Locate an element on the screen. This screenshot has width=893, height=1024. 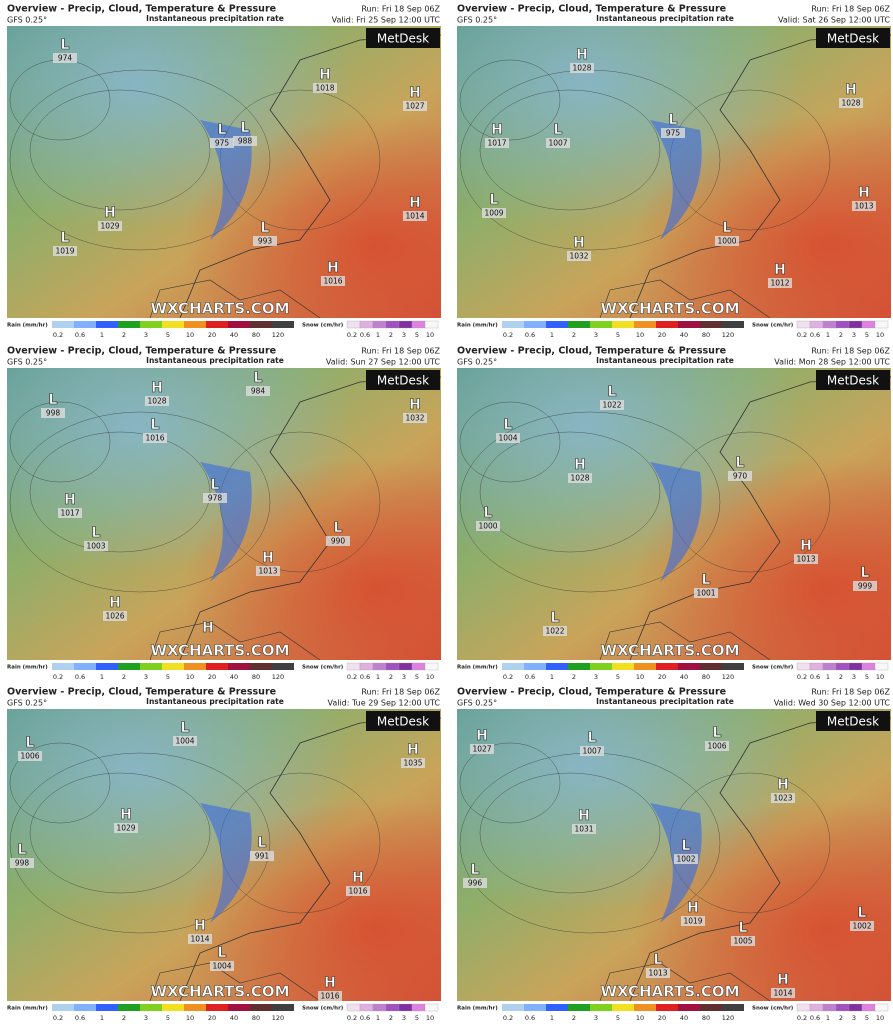
logo-text: MetDesk is located at coordinates (853, 381).